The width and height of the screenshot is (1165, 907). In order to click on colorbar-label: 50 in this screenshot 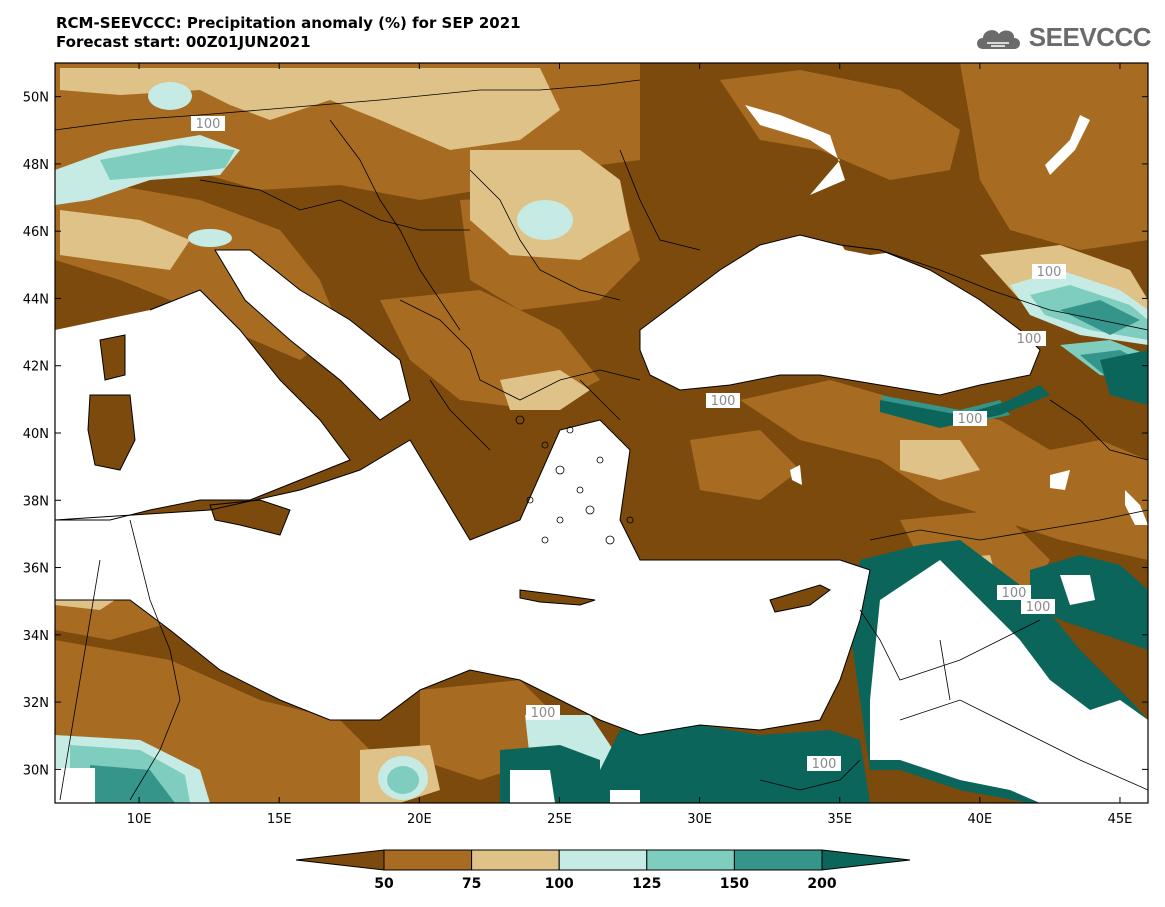, I will do `click(384, 884)`.